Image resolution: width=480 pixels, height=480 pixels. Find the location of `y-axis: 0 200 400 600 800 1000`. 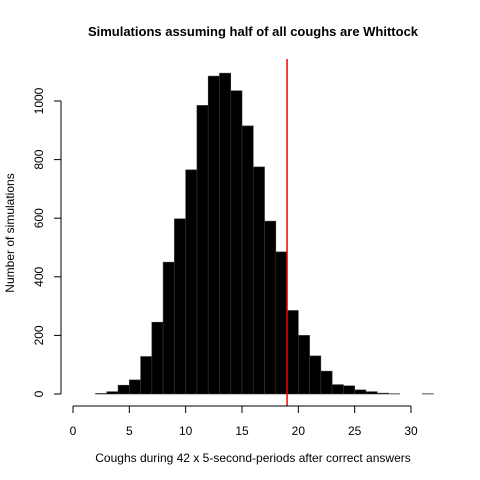

y-axis: 0 200 400 600 800 1000 is located at coordinates (47, 242).